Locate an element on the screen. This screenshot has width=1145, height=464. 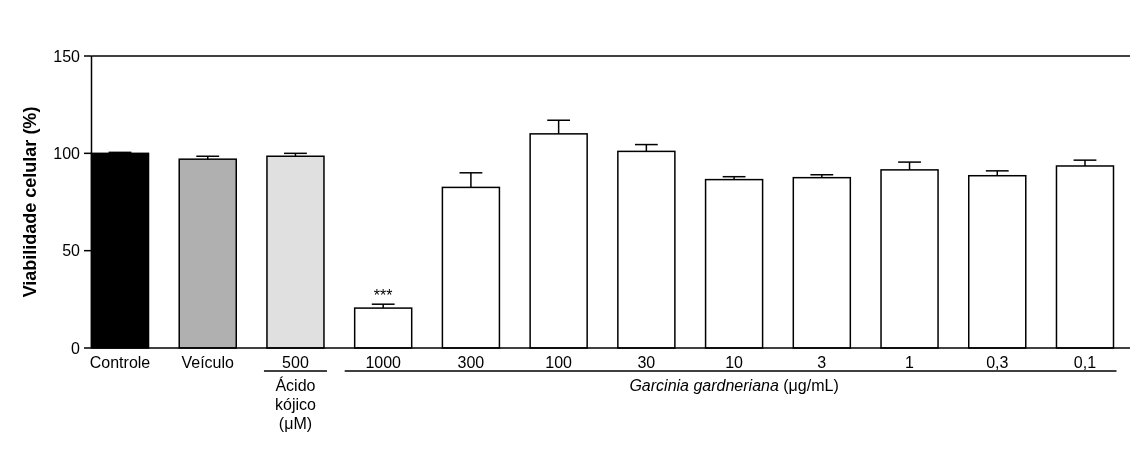
x-tick-label: 3 is located at coordinates (822, 362).